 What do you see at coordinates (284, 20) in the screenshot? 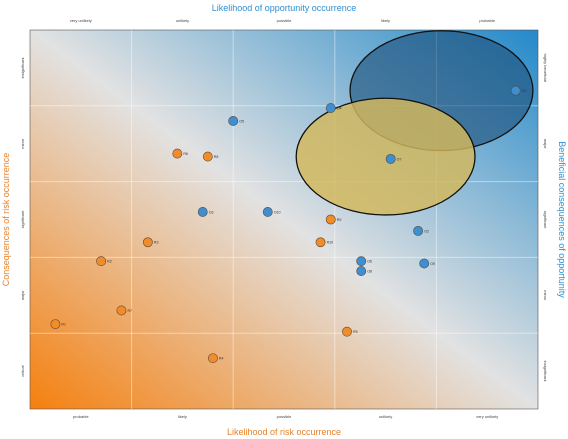
I see `top-tick-label: possible` at bounding box center [284, 20].